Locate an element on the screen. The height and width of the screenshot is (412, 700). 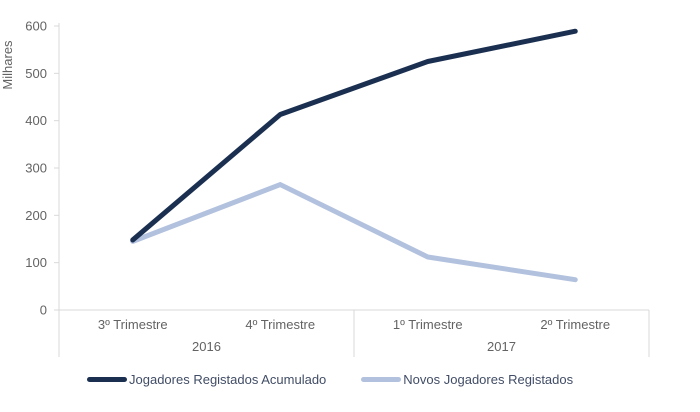
y-tick-label: 300 is located at coordinates (36, 168).